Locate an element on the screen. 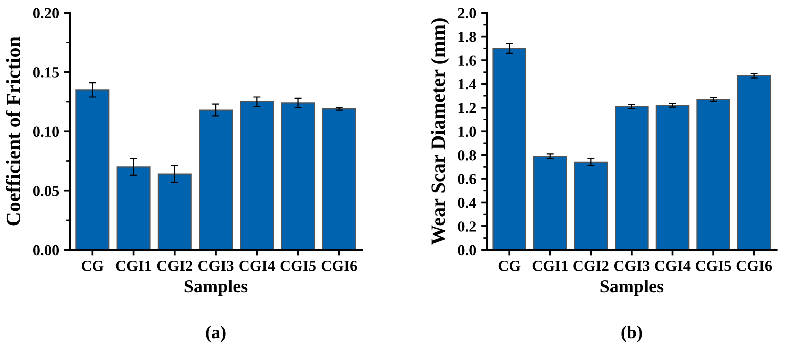 The image size is (787, 345). y-tick-label: 1.4 is located at coordinates (467, 84).